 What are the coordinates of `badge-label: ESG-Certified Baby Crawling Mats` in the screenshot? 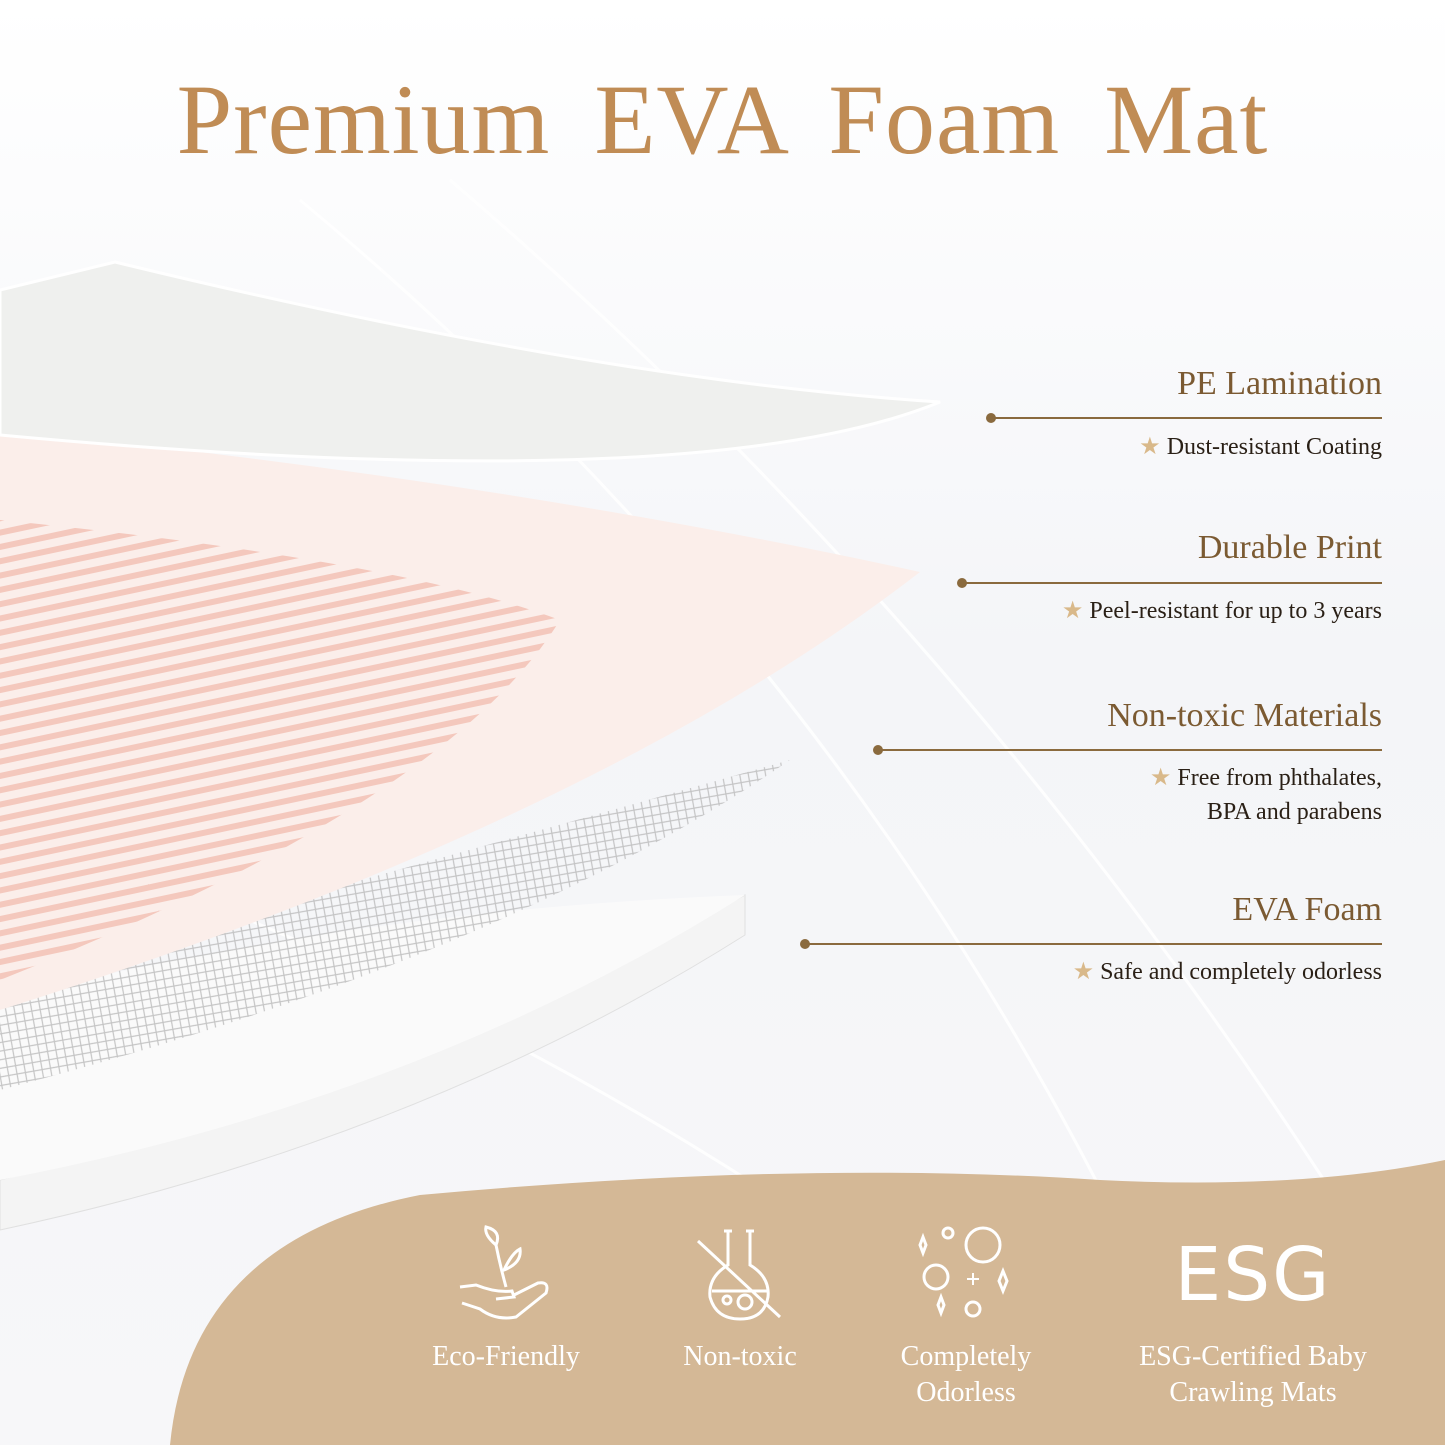 It's located at (1253, 1374).